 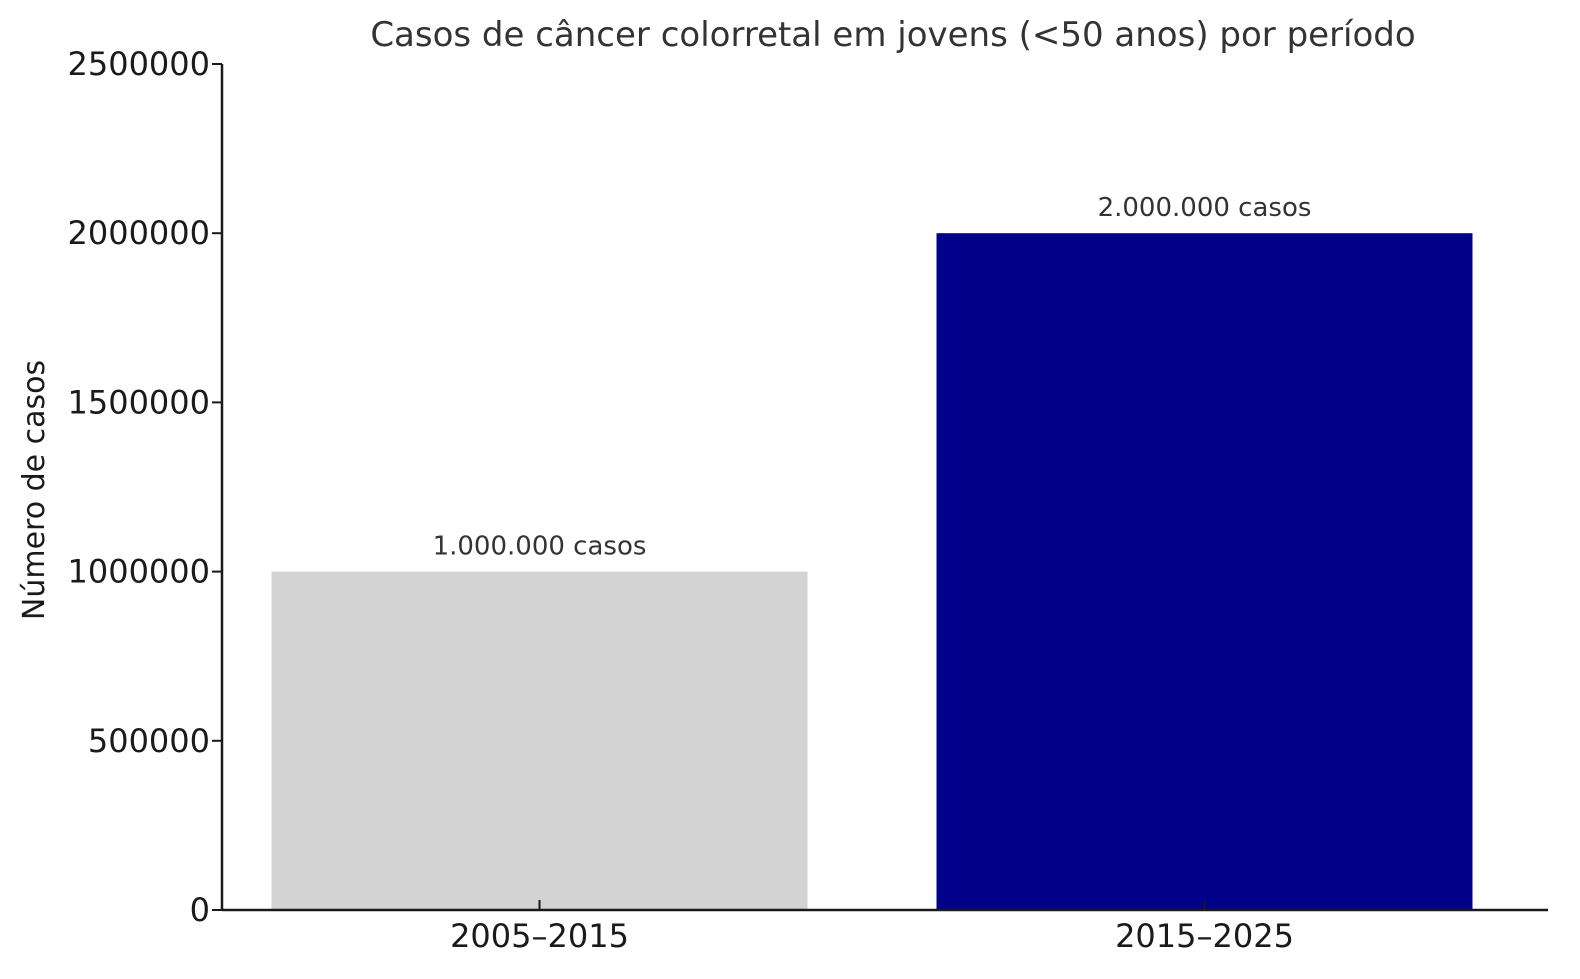 What do you see at coordinates (539, 936) in the screenshot?
I see `x-tick-label: 2005–2015` at bounding box center [539, 936].